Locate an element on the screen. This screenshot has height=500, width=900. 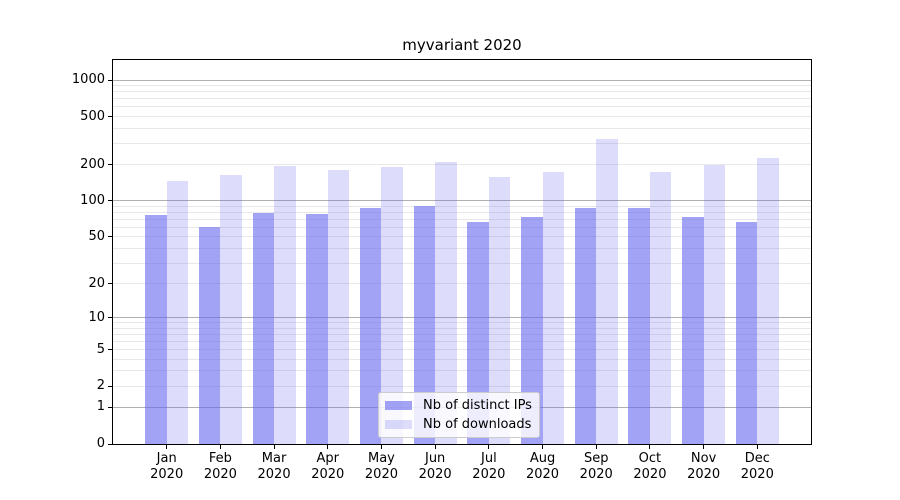
x-tick-label: May 2020 is located at coordinates (381, 467).